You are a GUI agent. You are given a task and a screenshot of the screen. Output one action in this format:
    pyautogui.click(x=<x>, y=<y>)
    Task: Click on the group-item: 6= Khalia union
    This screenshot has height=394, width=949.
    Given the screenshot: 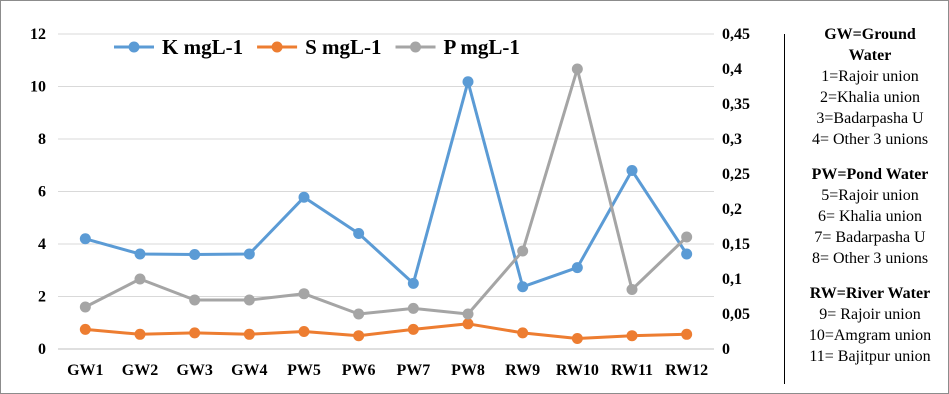 What is the action you would take?
    pyautogui.click(x=870, y=216)
    